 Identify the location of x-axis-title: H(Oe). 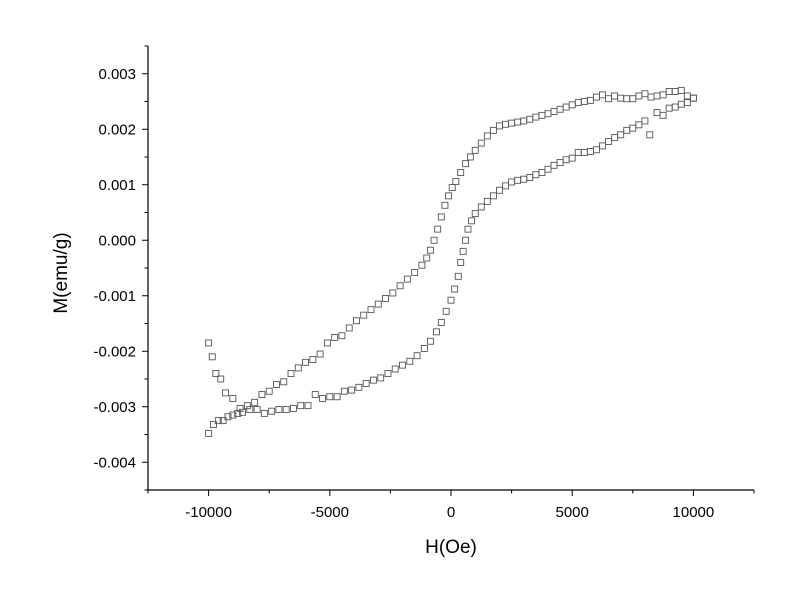
(451, 547).